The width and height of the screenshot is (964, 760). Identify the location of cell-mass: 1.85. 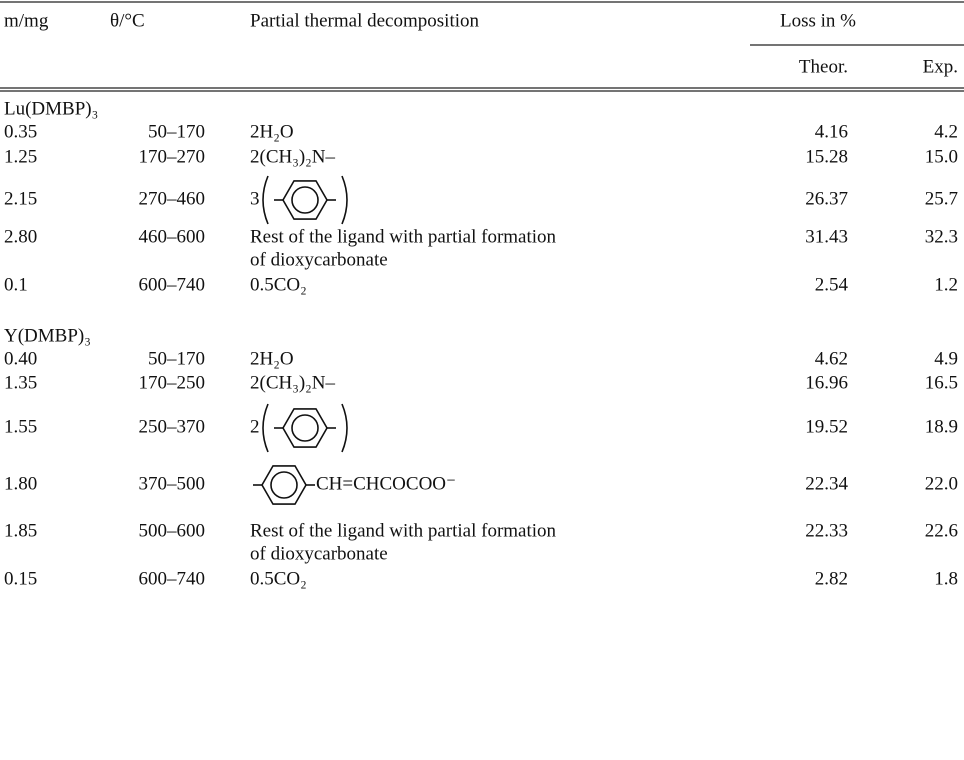
(20, 530).